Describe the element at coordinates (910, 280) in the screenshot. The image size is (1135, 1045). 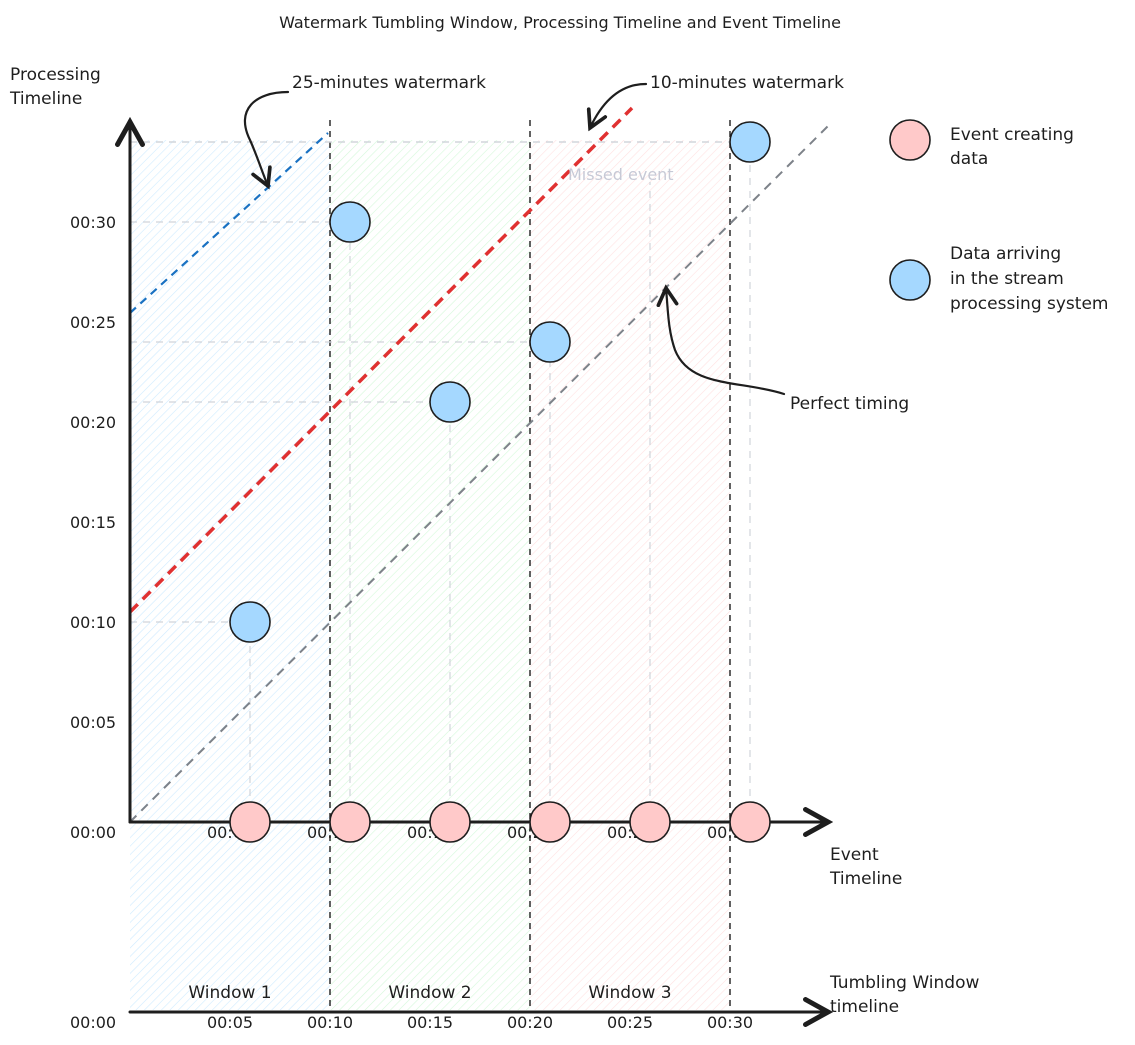
I see `legend-arrival-dot` at that location.